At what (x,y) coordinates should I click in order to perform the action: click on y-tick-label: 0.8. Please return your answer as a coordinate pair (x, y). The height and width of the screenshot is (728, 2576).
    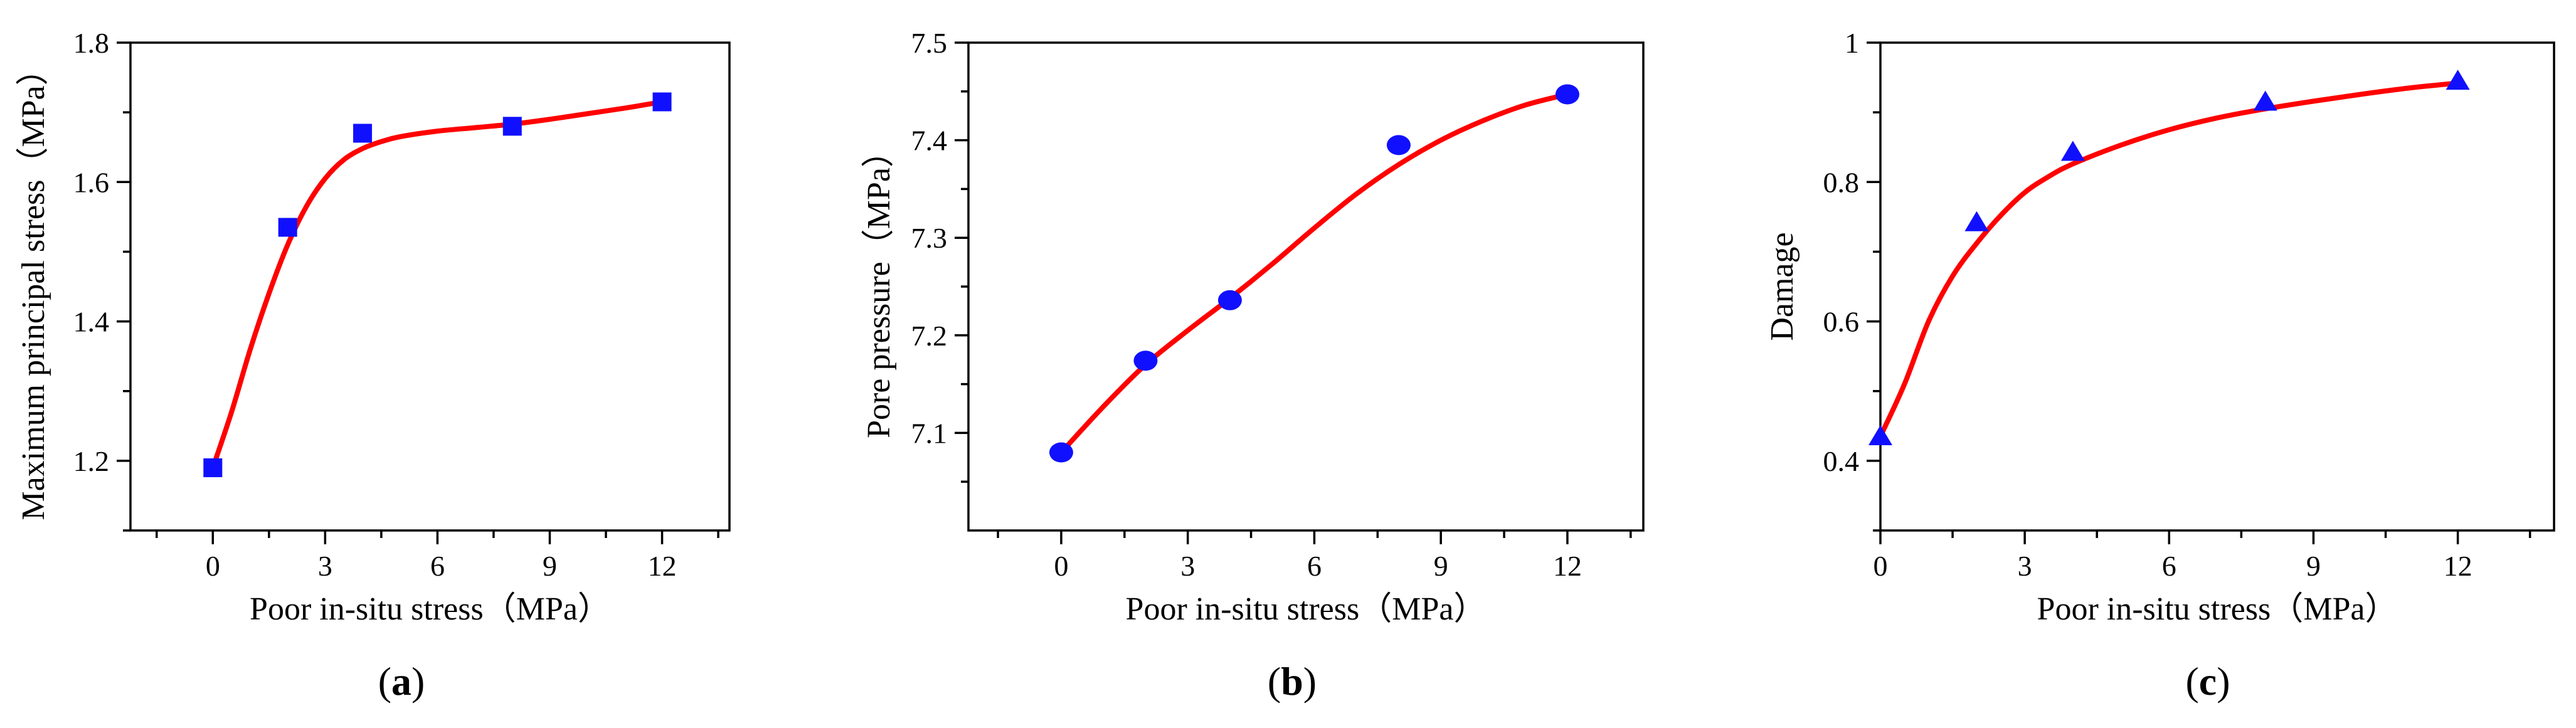
    Looking at the image, I should click on (1841, 182).